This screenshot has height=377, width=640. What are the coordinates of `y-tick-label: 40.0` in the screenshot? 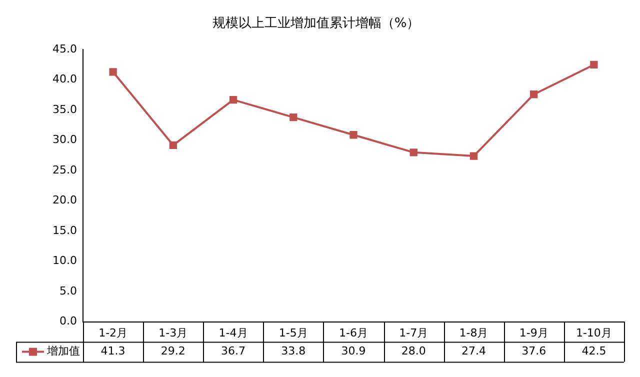 It's located at (64, 79).